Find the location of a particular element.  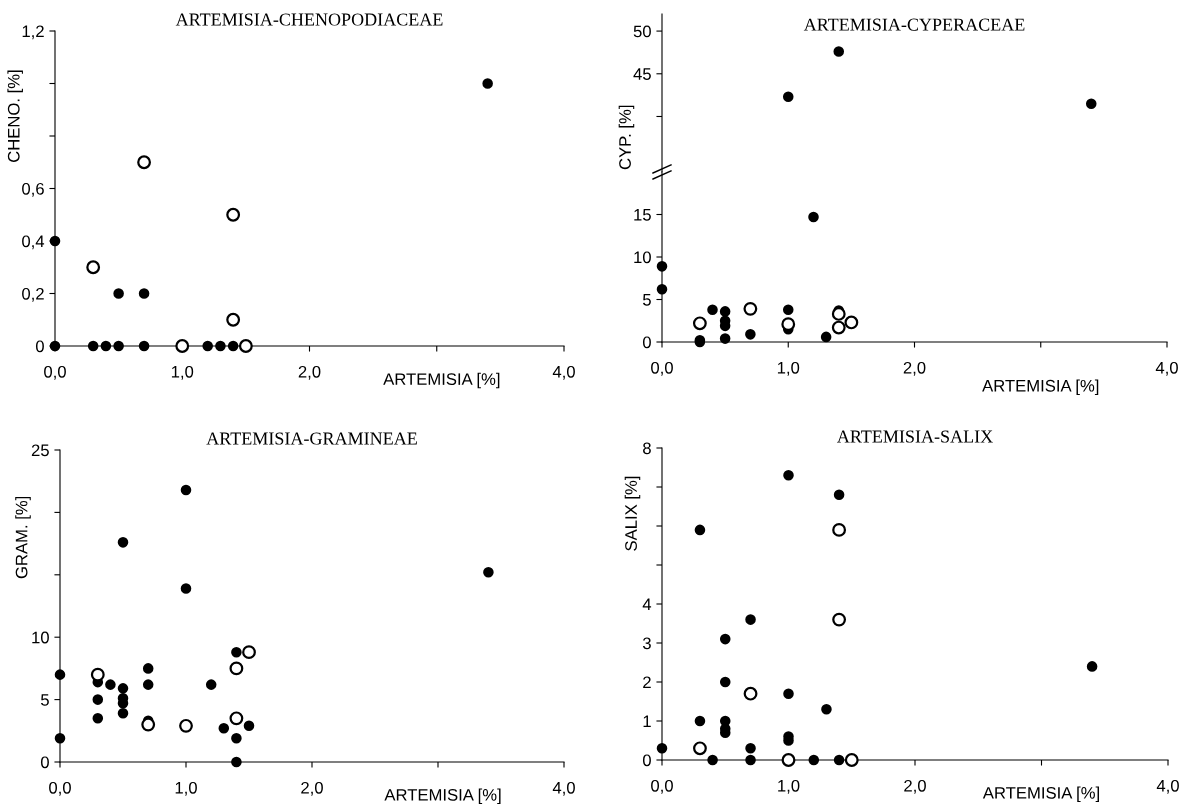

y-tick-label: 2 is located at coordinates (647, 682).